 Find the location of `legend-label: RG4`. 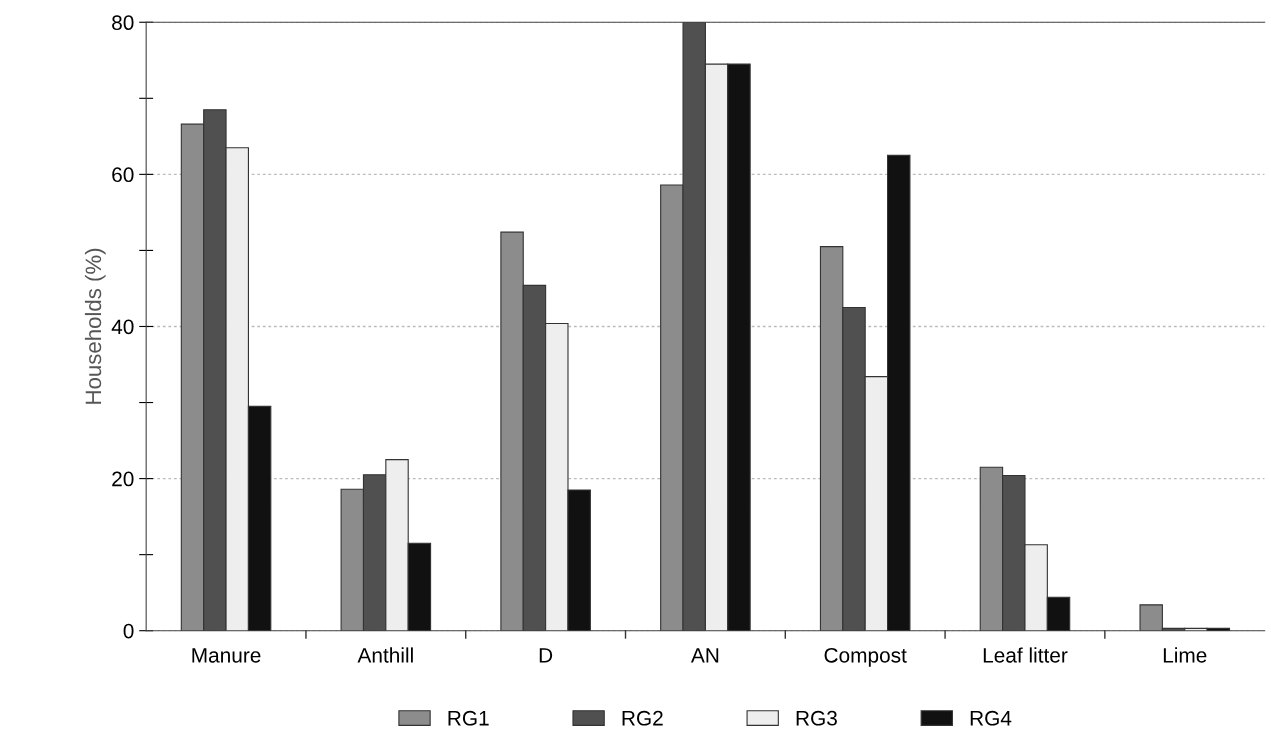

legend-label: RG4 is located at coordinates (991, 718).